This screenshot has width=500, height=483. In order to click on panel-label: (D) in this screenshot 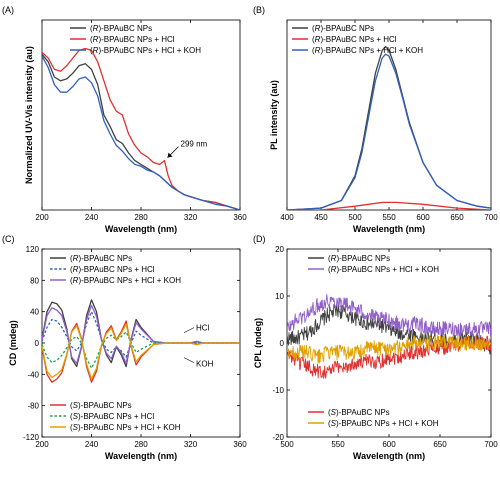, I will do `click(259, 239)`.